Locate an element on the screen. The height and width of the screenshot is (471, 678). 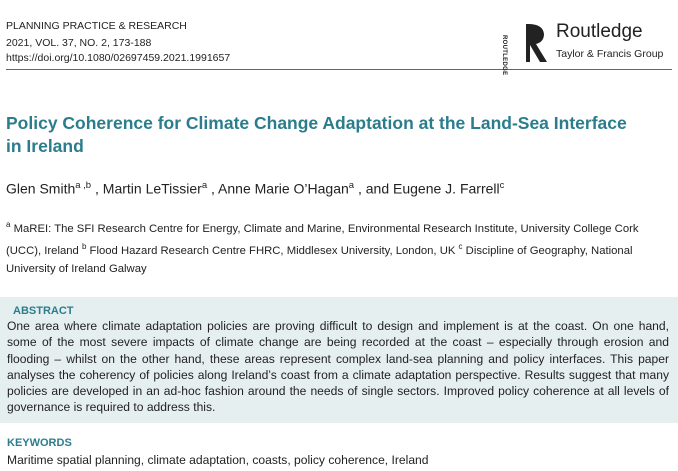
affiliation-mark: a is located at coordinates (8, 224).